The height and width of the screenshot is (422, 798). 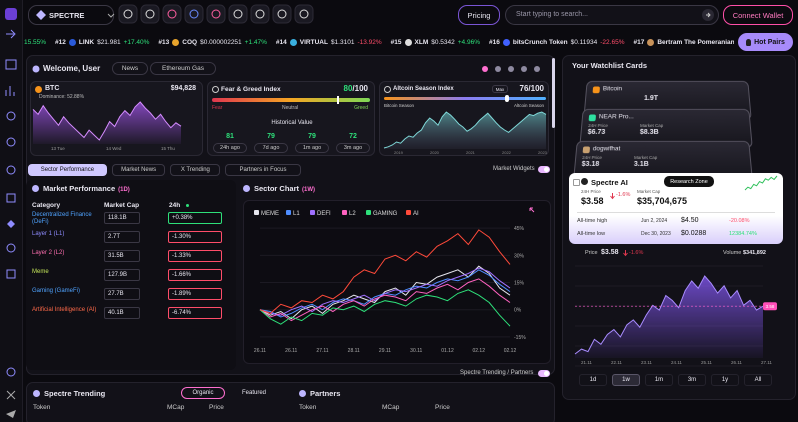 What do you see at coordinates (683, 42) in the screenshot?
I see `ticker-item: #17 Bertram The Pomeranian` at bounding box center [683, 42].